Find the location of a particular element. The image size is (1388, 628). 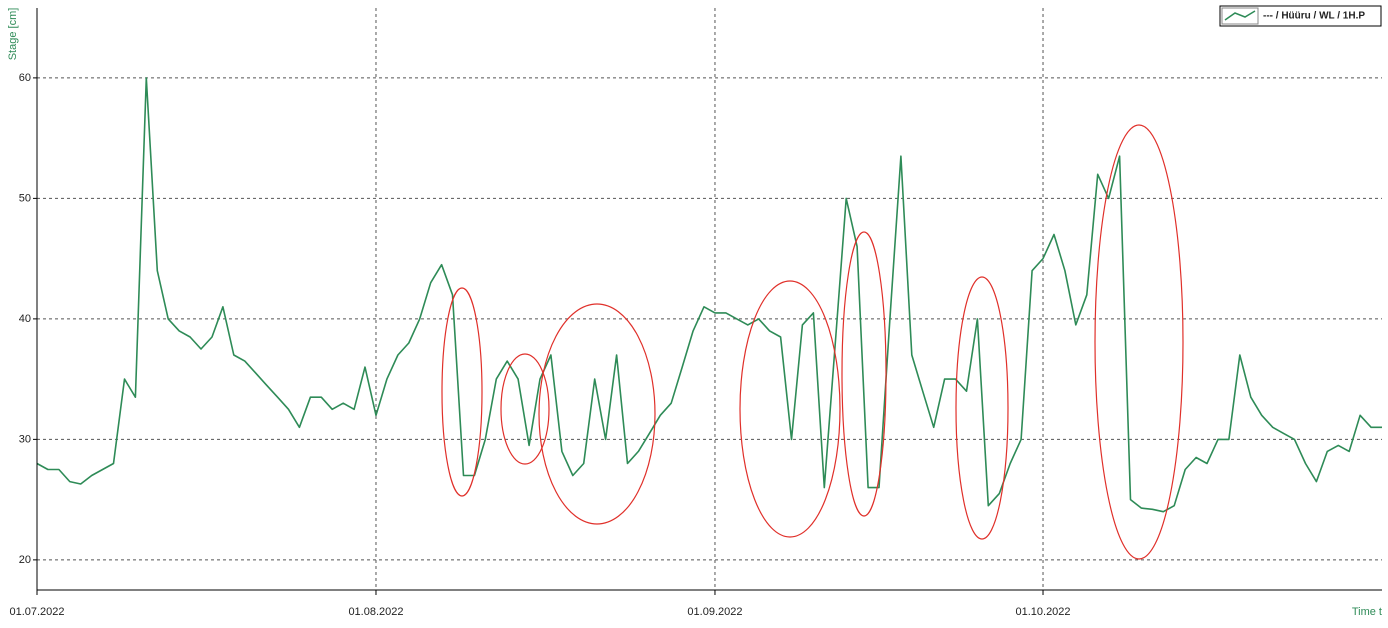

legend-swatch is located at coordinates (1240, 15).